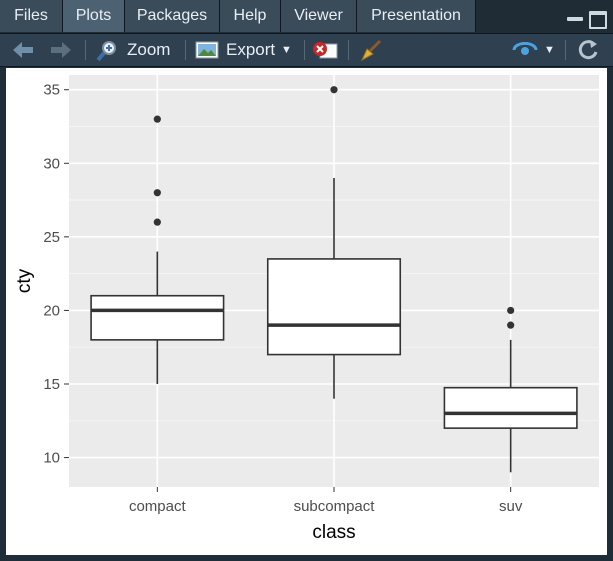 This screenshot has height=561, width=613. I want to click on minimize-icon, so click(575, 19).